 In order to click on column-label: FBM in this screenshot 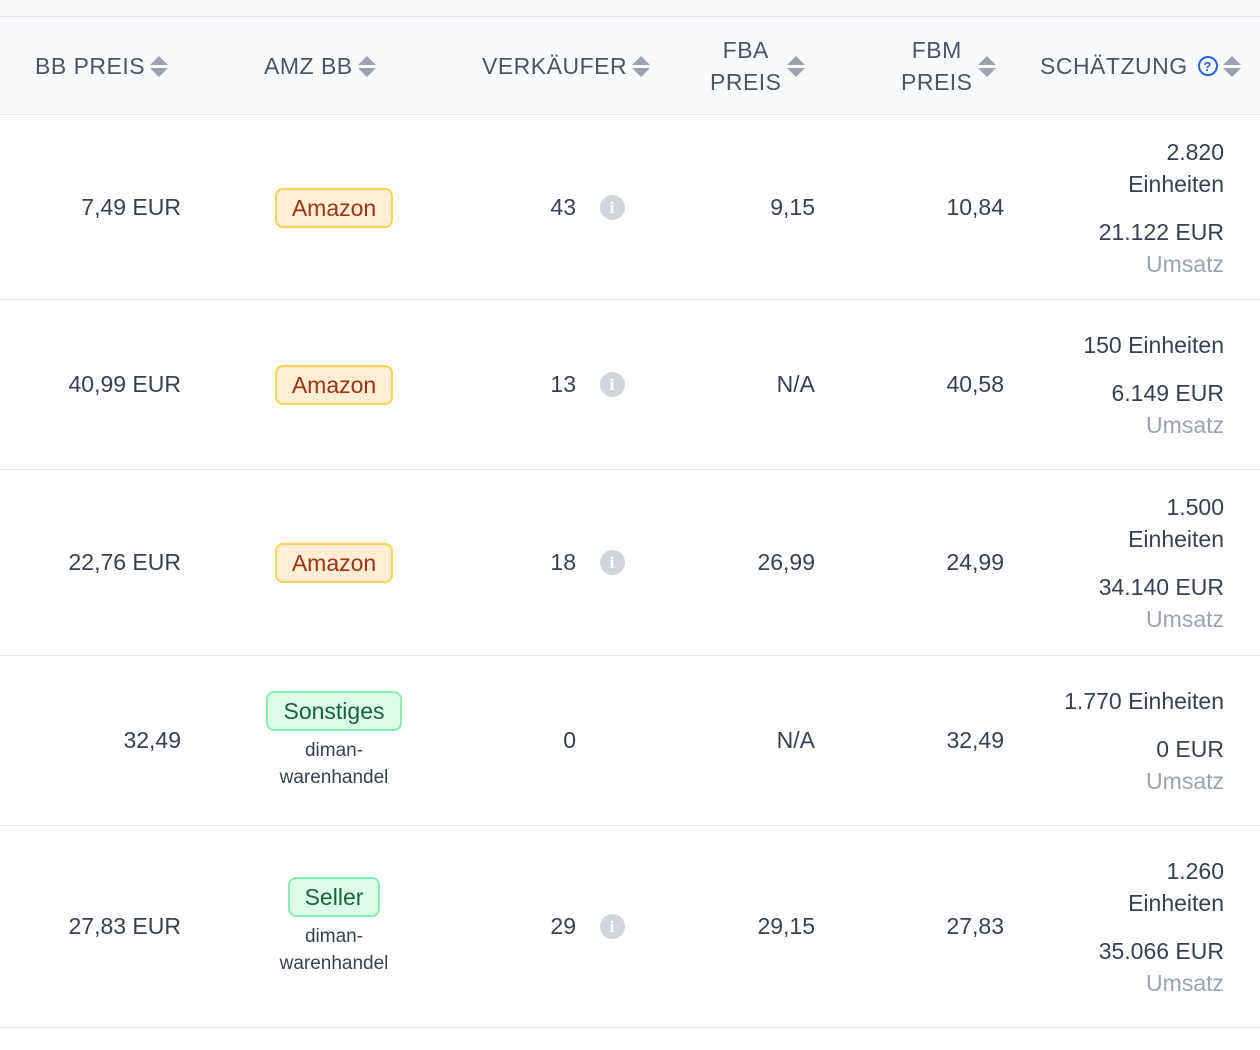, I will do `click(936, 50)`.